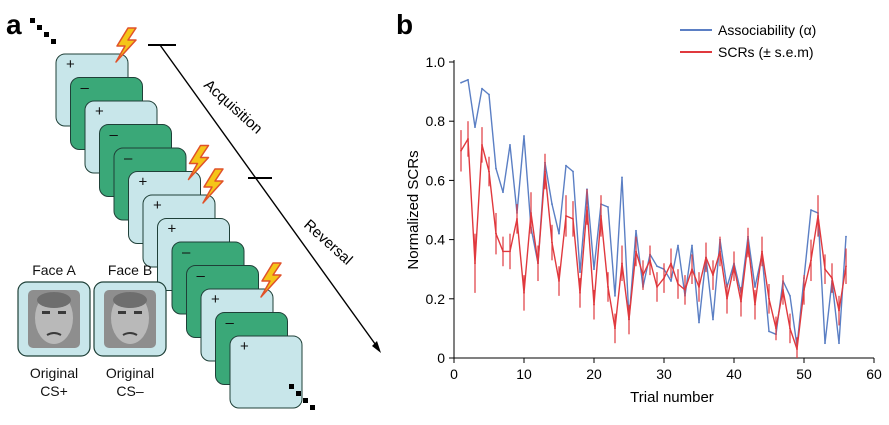 This screenshot has width=889, height=425. Describe the element at coordinates (404, 24) in the screenshot. I see `panel-b-label: b` at that location.